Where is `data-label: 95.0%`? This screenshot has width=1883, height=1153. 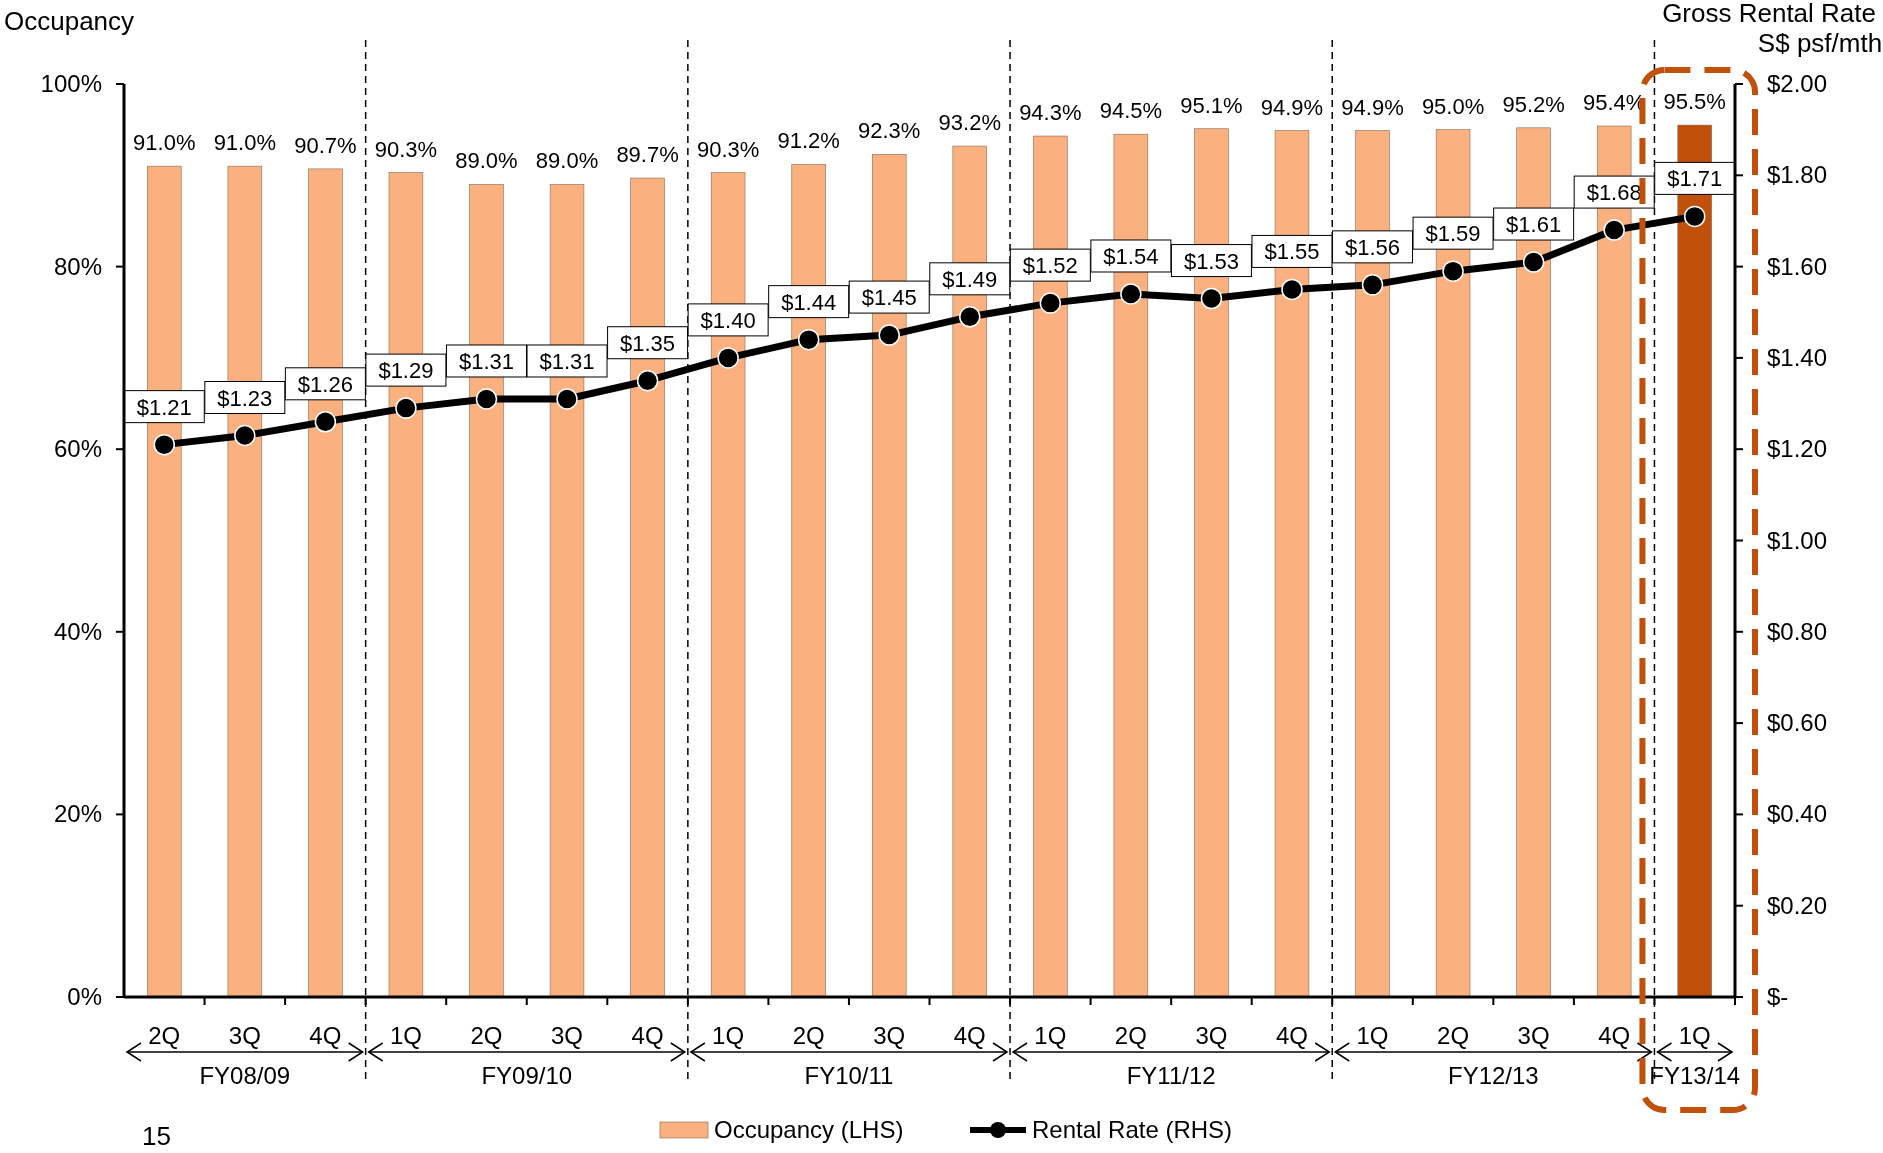 data-label: 95.0% is located at coordinates (1453, 106).